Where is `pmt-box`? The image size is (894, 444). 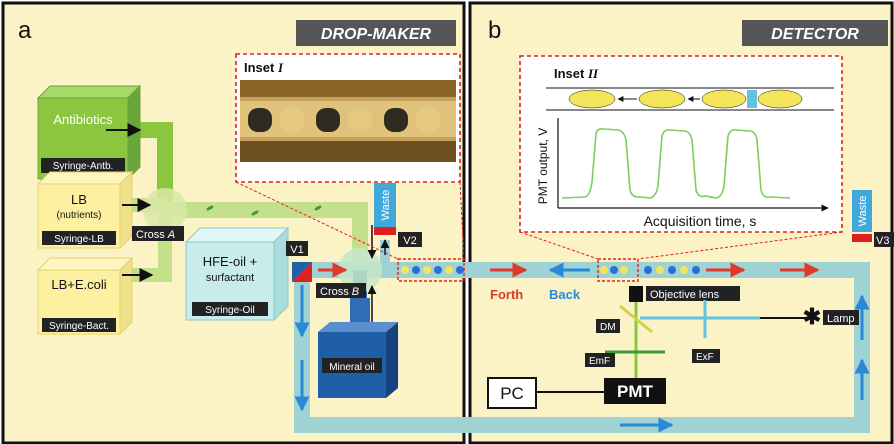
pmt-box is located at coordinates (635, 391).